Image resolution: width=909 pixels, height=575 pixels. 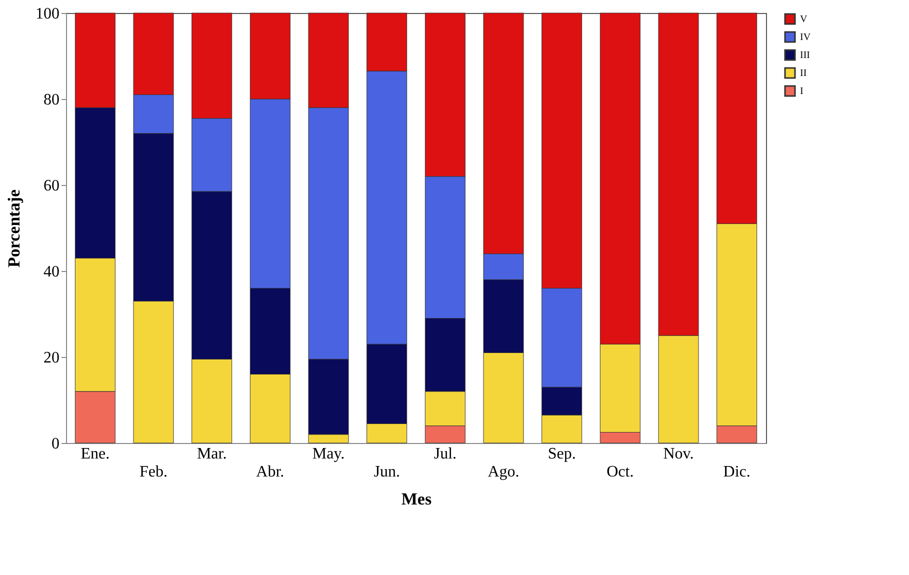 What do you see at coordinates (328, 454) in the screenshot?
I see `x-tick-label: May.` at bounding box center [328, 454].